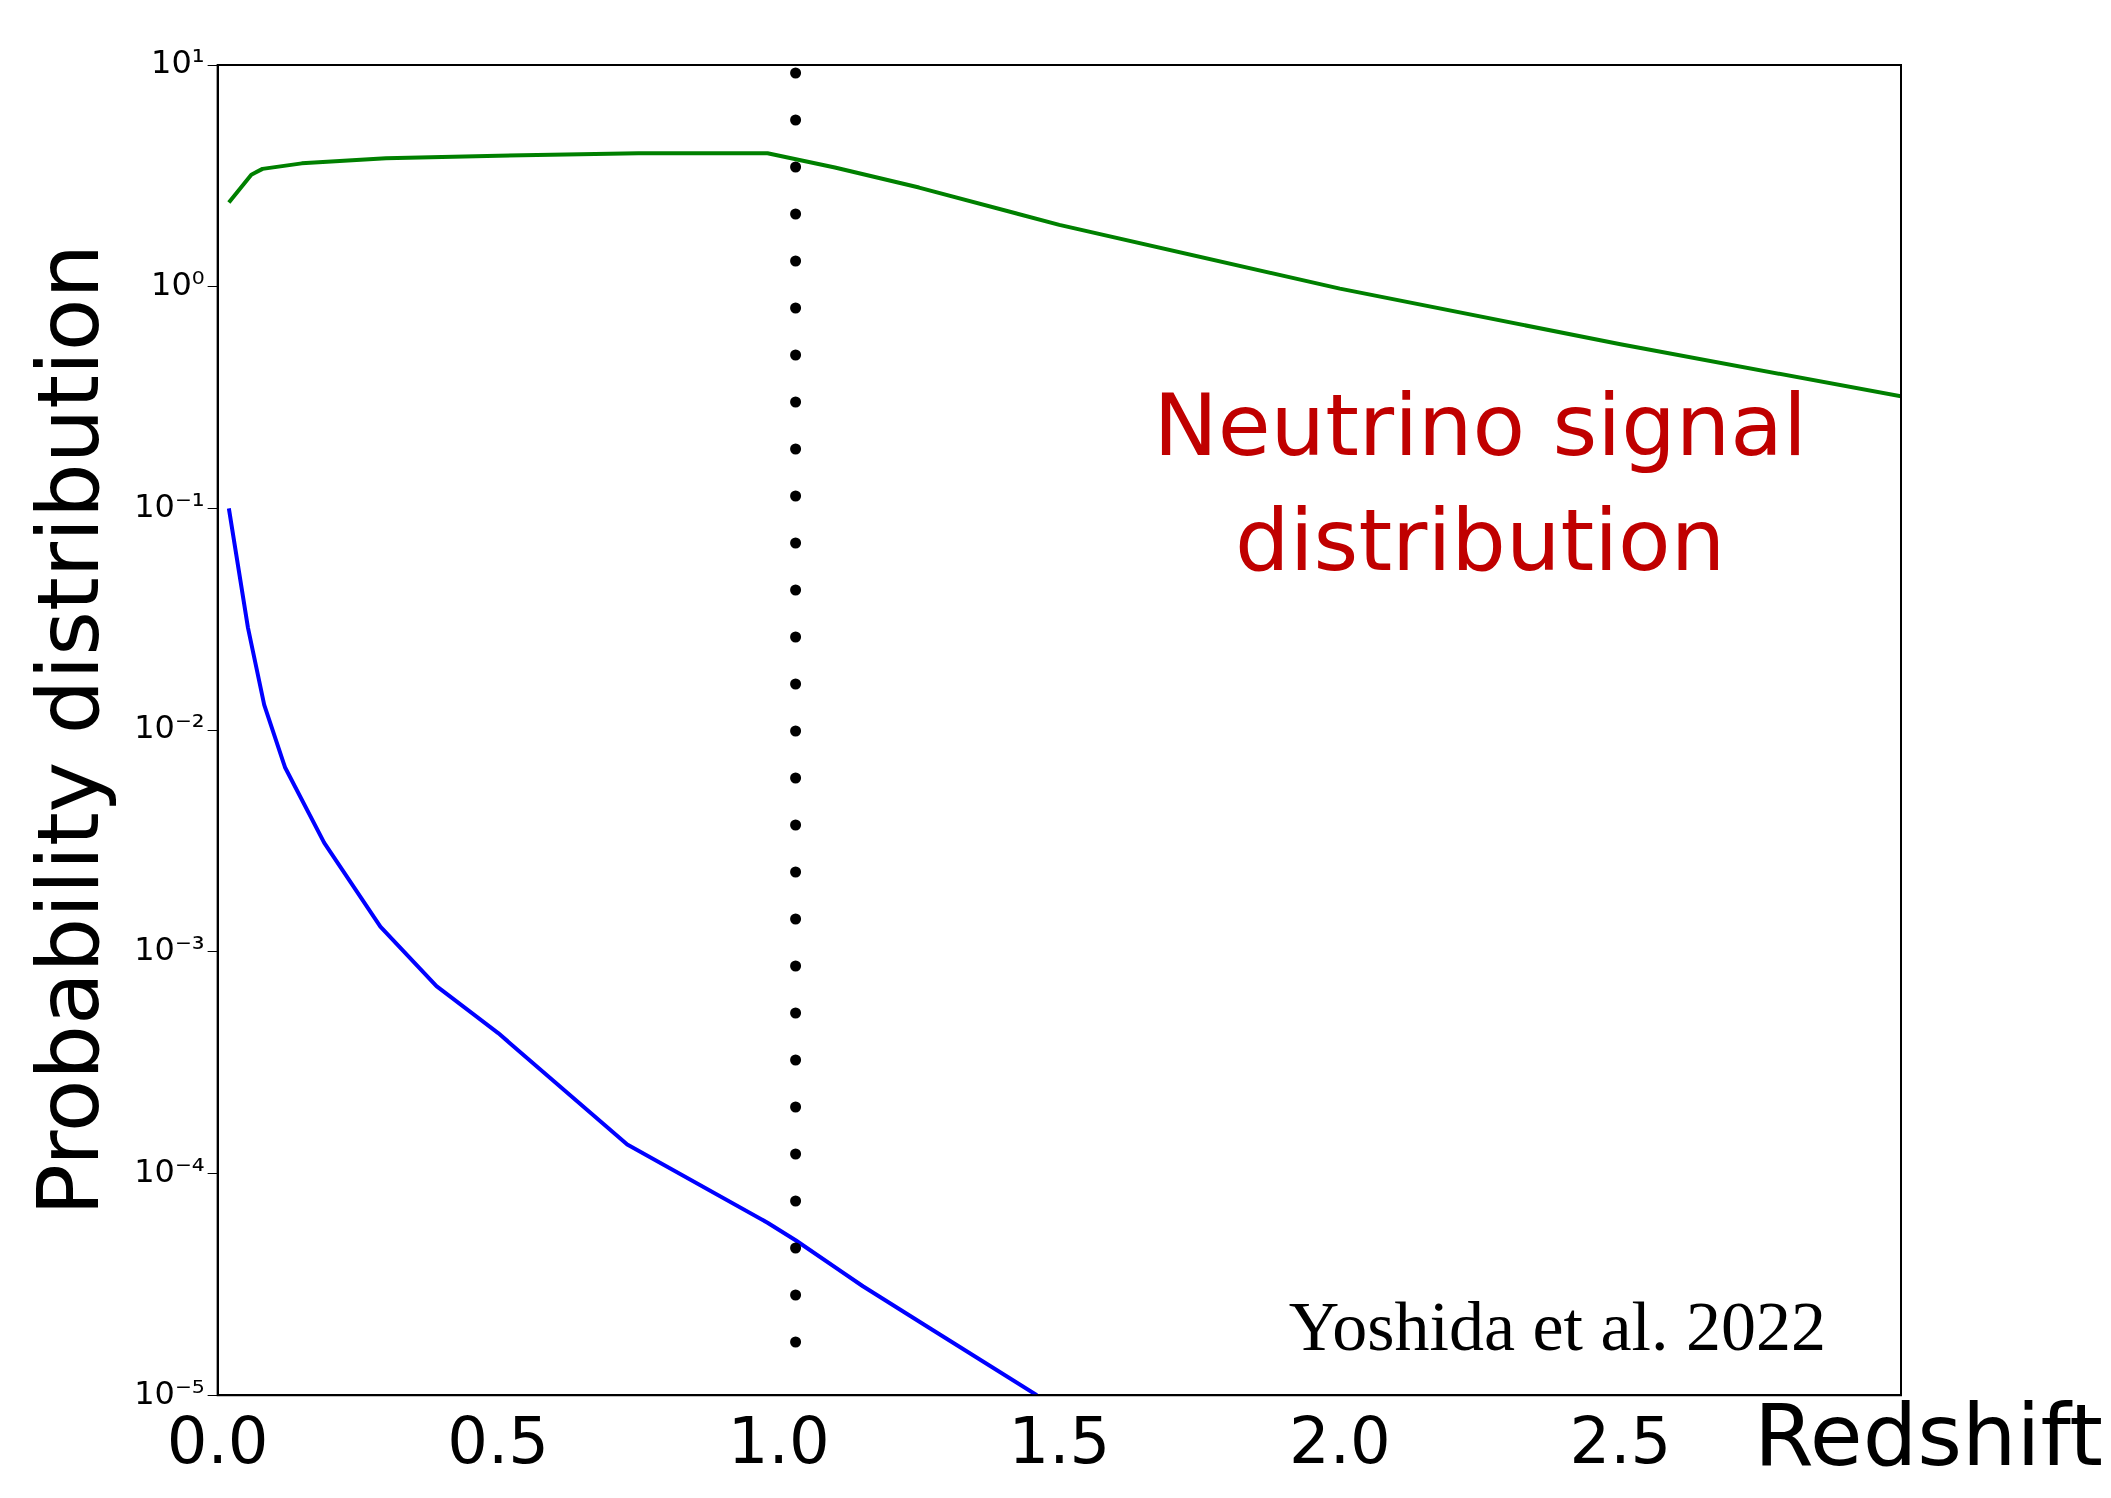 Image resolution: width=2111 pixels, height=1498 pixels. I want to click on y-tick-label: 10⁻², so click(169, 727).